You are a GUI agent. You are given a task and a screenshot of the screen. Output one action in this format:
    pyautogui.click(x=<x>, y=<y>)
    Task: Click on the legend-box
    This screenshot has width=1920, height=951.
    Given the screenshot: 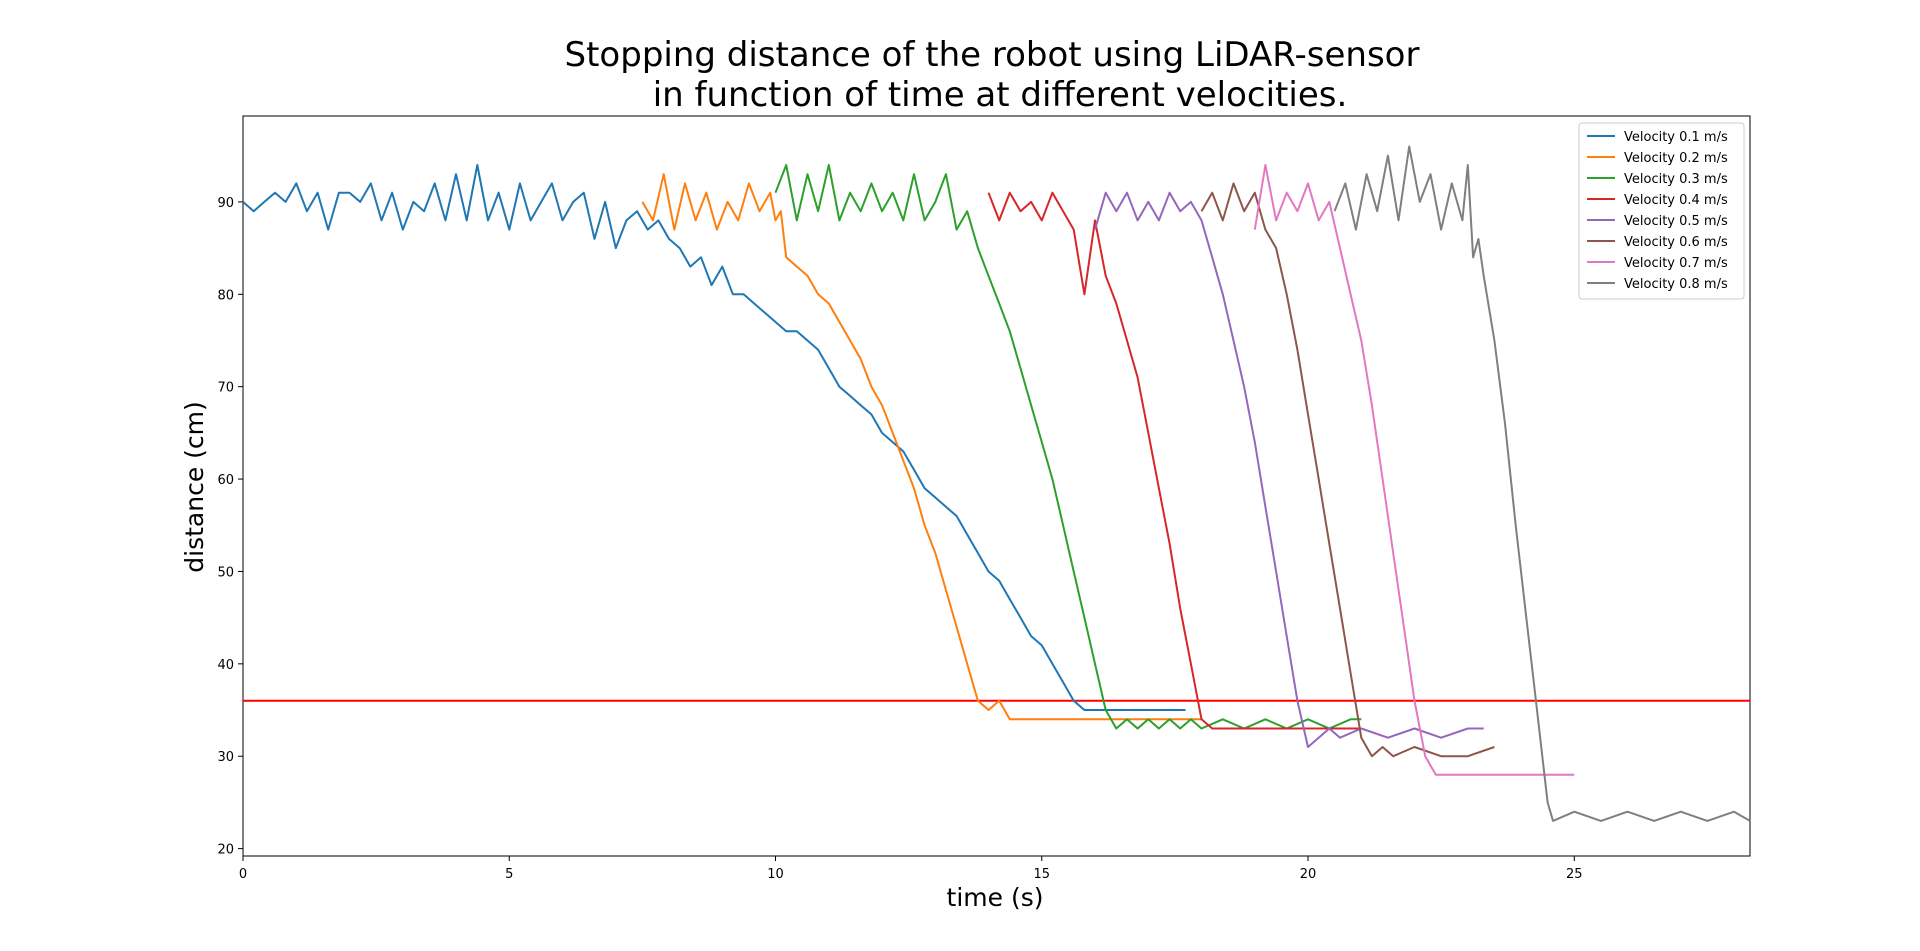 What is the action you would take?
    pyautogui.click(x=1661, y=211)
    